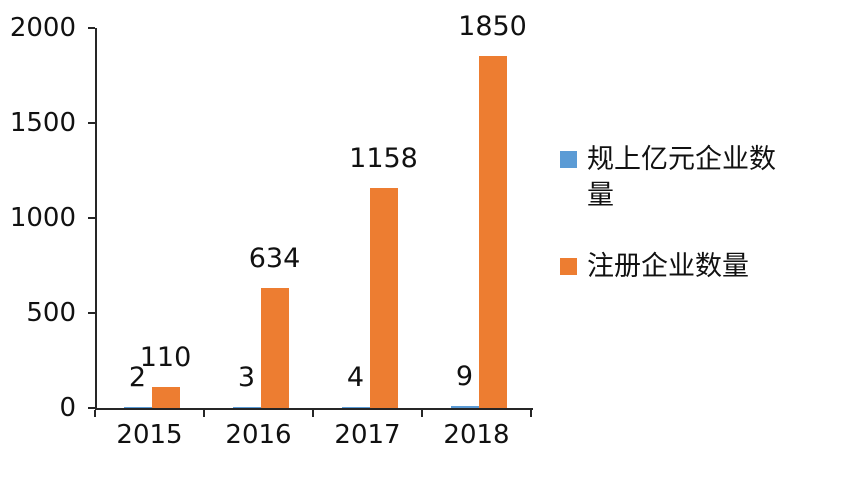  I want to click on category-group-2015: 2 110, so click(151, 218).